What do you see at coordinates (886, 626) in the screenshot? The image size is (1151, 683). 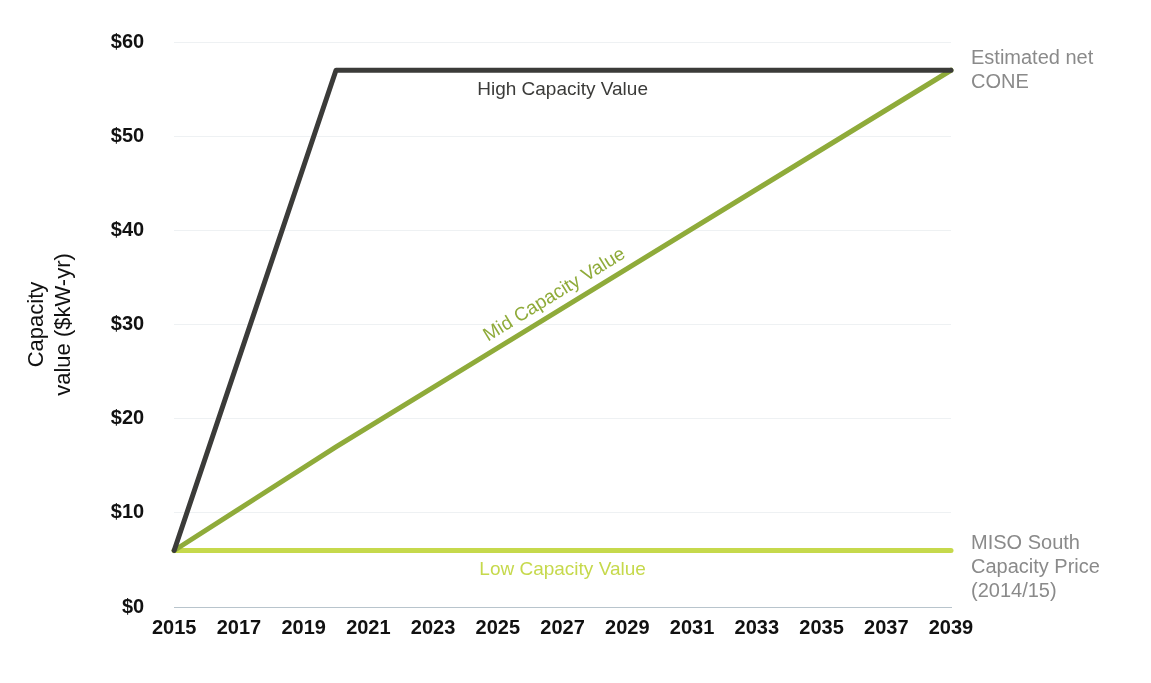 I see `x-tick-label: 2037` at bounding box center [886, 626].